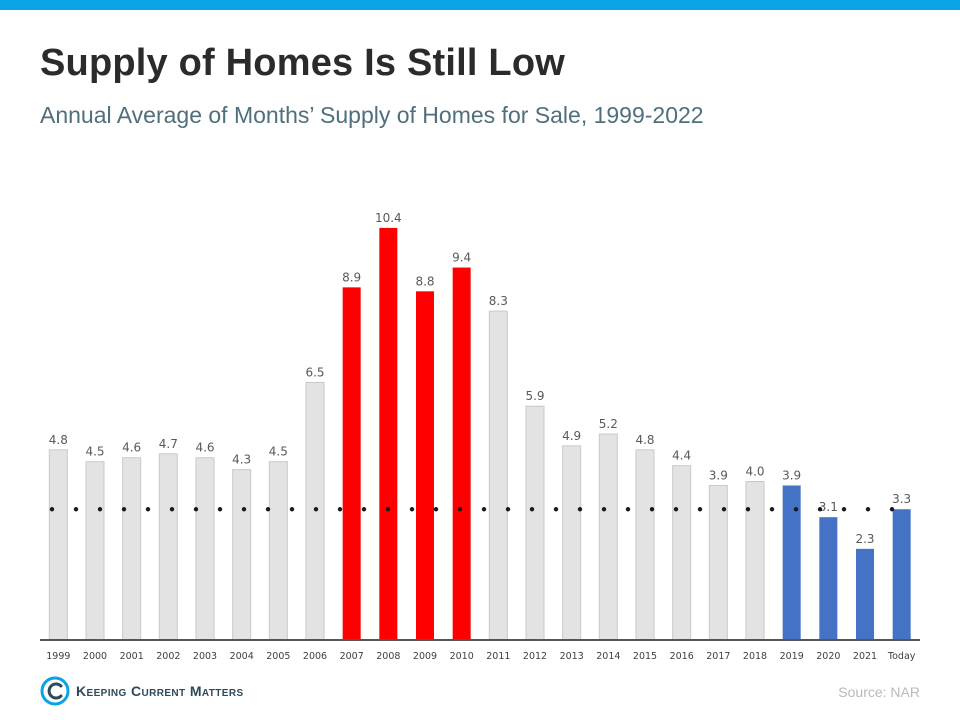 This screenshot has height=720, width=960. I want to click on data-label-2014: 5.2, so click(608, 424).